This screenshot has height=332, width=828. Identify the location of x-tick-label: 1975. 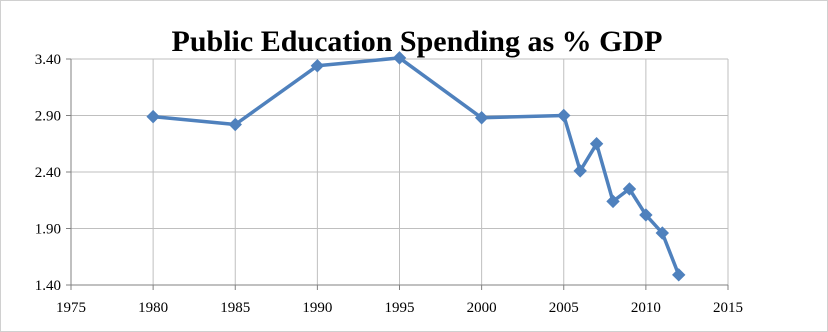
(71, 308).